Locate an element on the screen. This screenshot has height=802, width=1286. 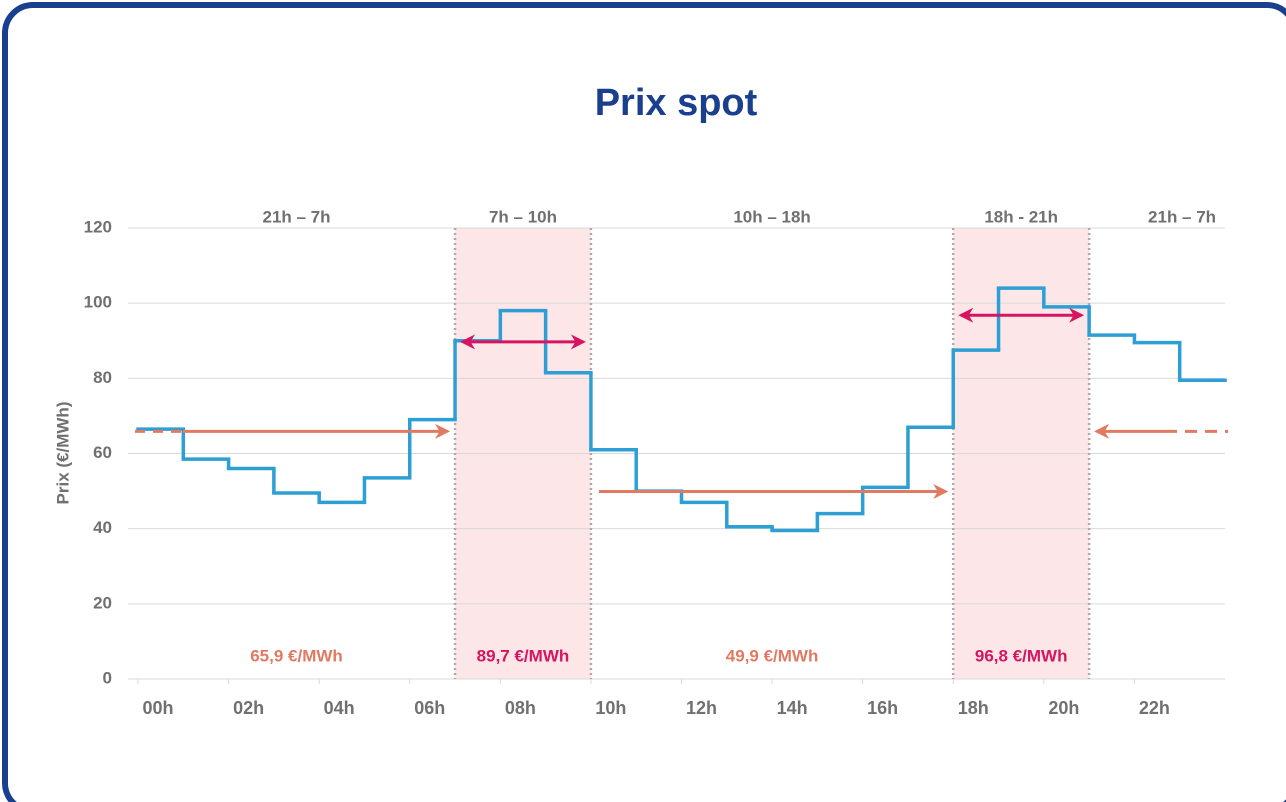
average-label: 65,9 €/MWh is located at coordinates (296, 655).